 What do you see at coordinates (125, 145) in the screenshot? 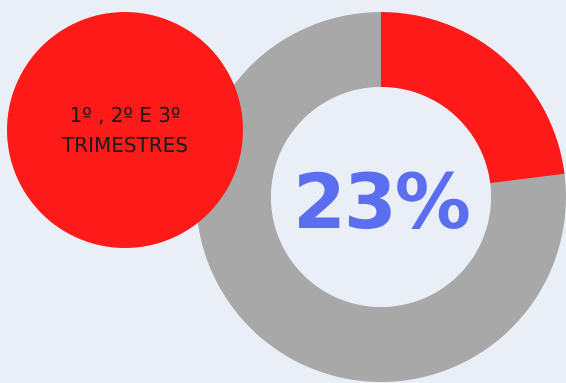
I see `badge-line-2: TRIMESTRES` at bounding box center [125, 145].